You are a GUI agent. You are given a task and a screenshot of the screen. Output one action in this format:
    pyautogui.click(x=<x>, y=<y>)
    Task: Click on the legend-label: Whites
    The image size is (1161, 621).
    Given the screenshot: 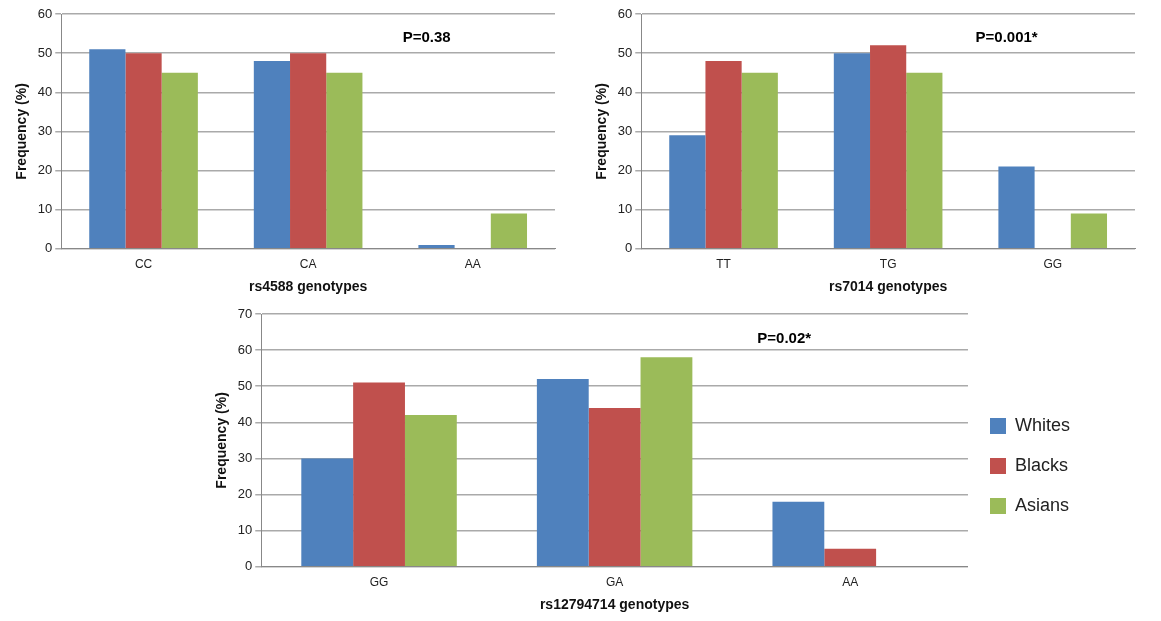 What is the action you would take?
    pyautogui.click(x=1042, y=424)
    